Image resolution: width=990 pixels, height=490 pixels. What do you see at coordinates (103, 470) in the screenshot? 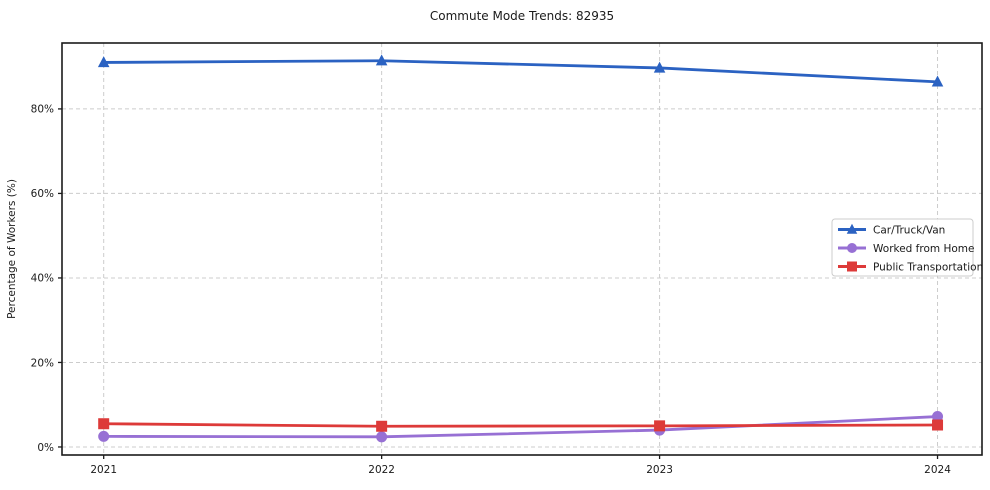
I see `x-tick-label: 2021` at bounding box center [103, 470].